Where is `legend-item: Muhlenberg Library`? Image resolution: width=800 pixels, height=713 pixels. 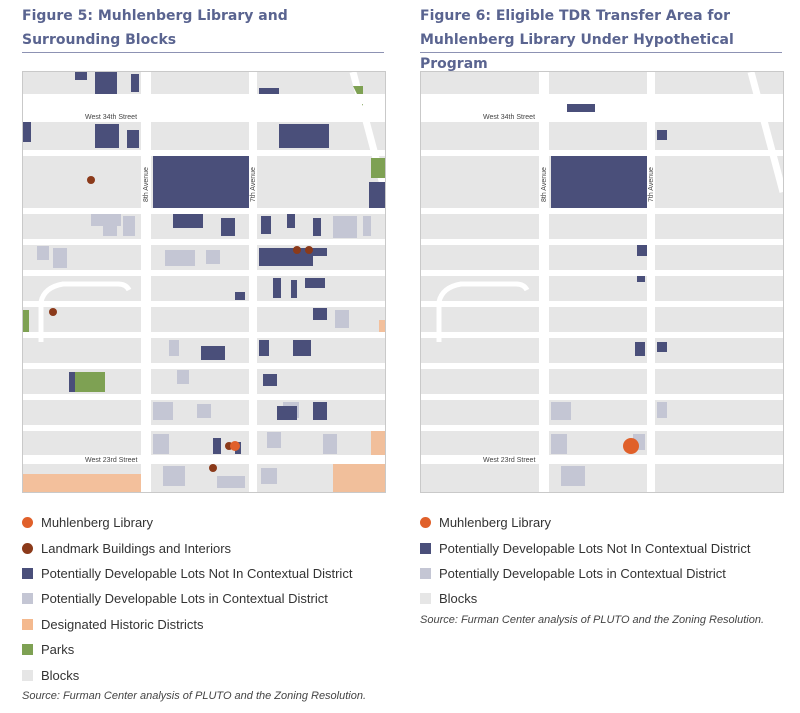 legend-item: Muhlenberg Library is located at coordinates (610, 522).